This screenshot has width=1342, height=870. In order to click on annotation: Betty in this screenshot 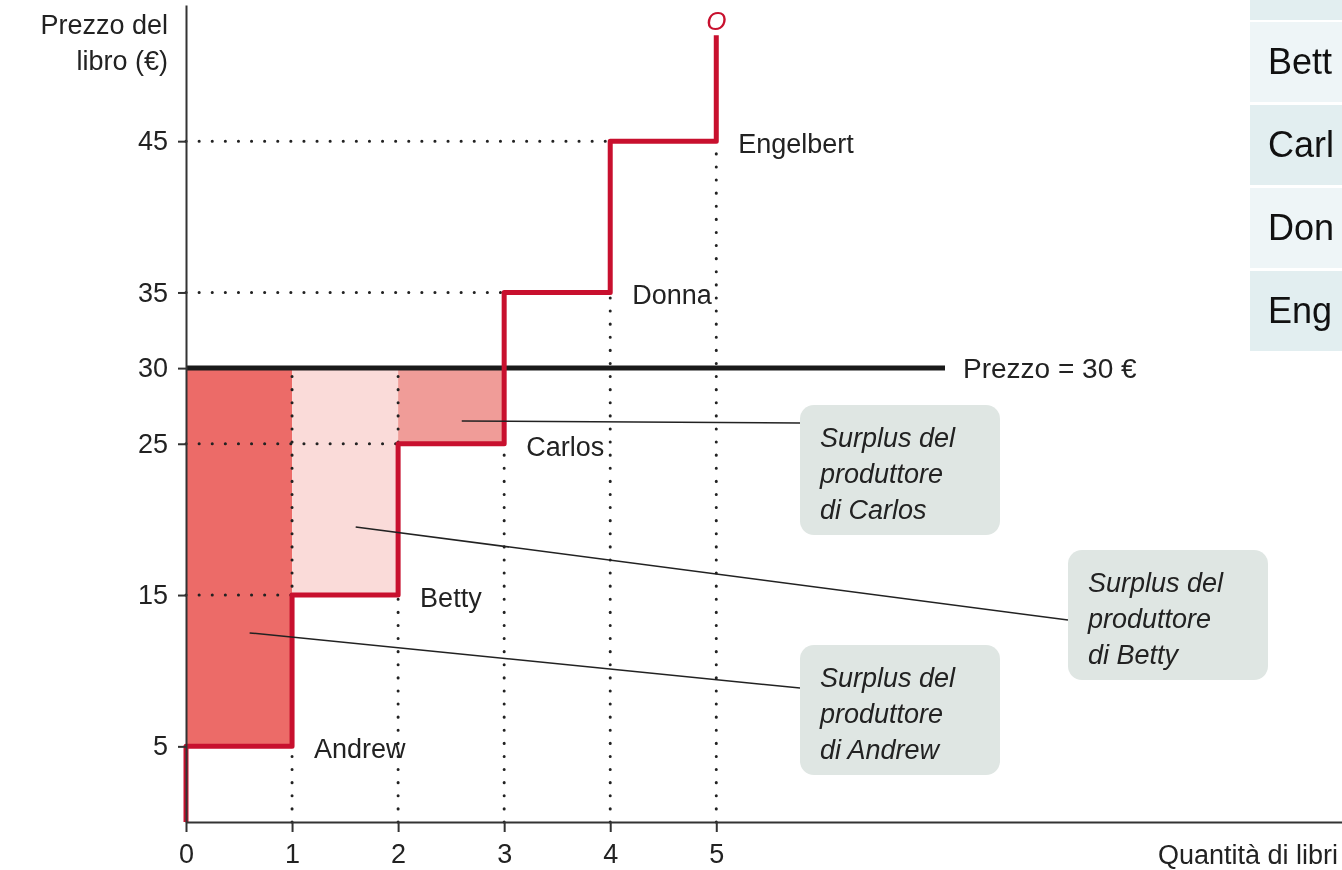, I will do `click(451, 598)`.